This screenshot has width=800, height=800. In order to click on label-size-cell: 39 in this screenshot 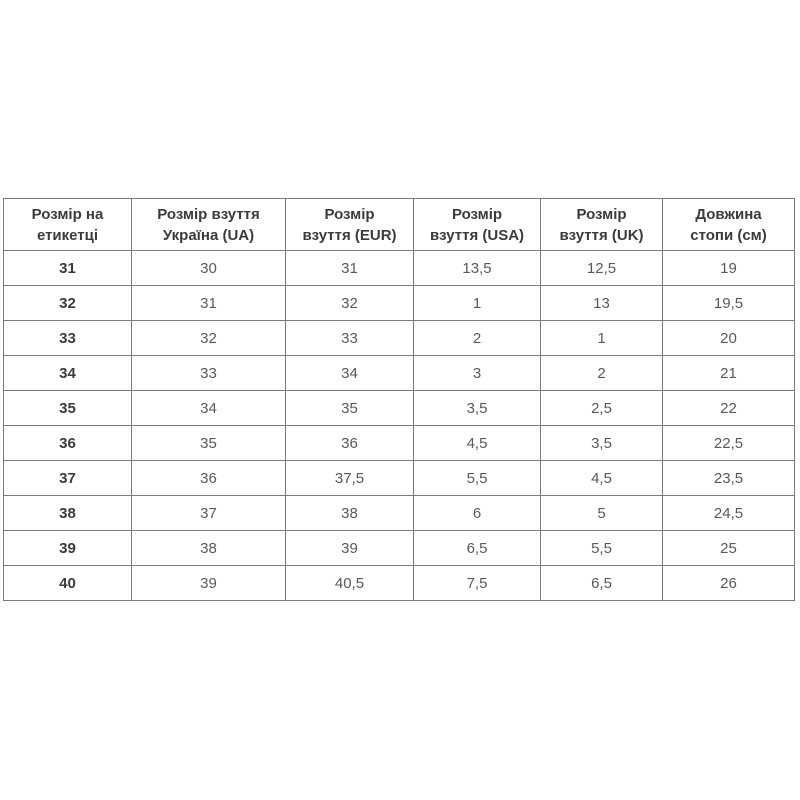, I will do `click(67, 548)`.